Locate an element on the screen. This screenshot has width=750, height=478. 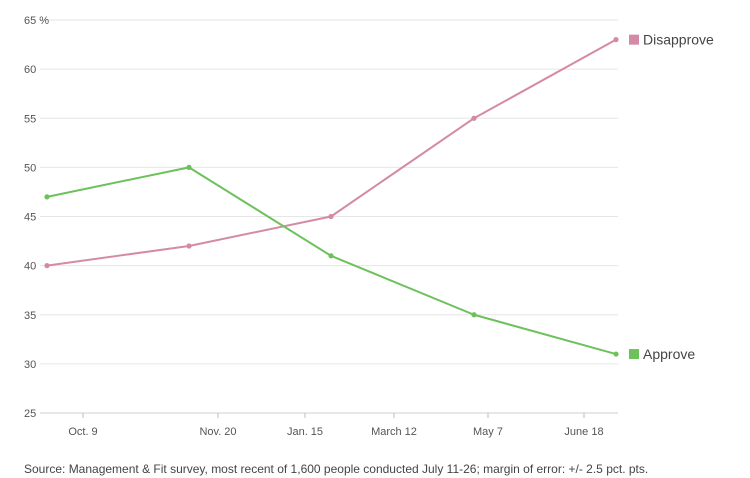
x-tick-label: June 18 is located at coordinates (583, 432).